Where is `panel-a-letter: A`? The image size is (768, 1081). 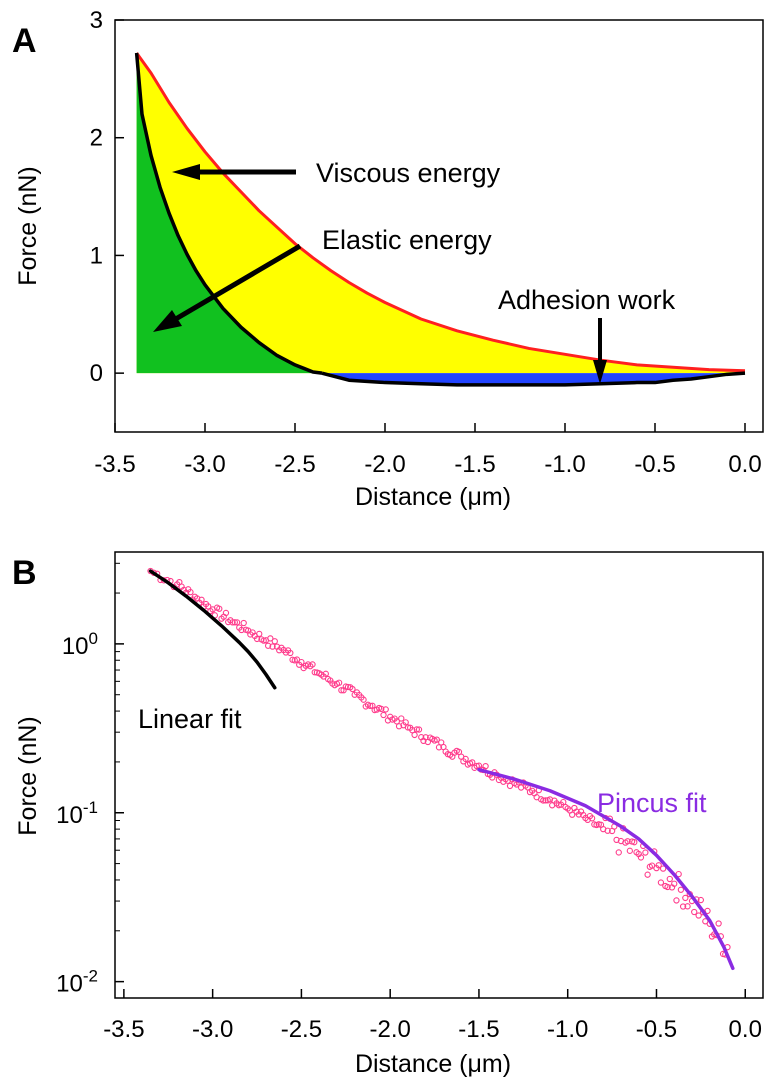 panel-a-letter: A is located at coordinates (24, 41).